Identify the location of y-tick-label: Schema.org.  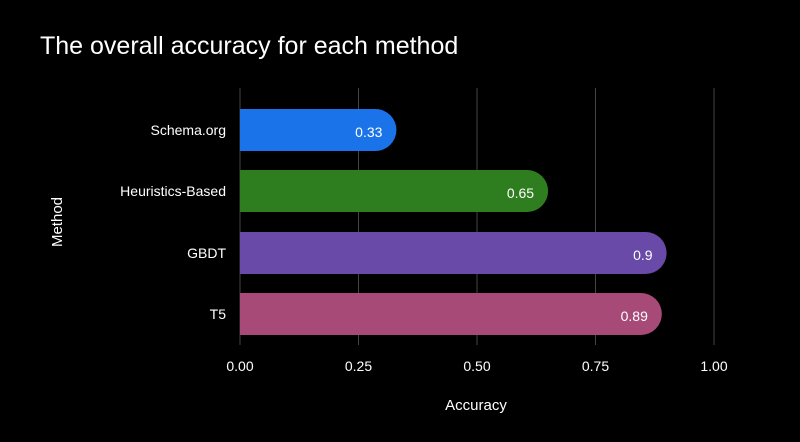
(188, 130).